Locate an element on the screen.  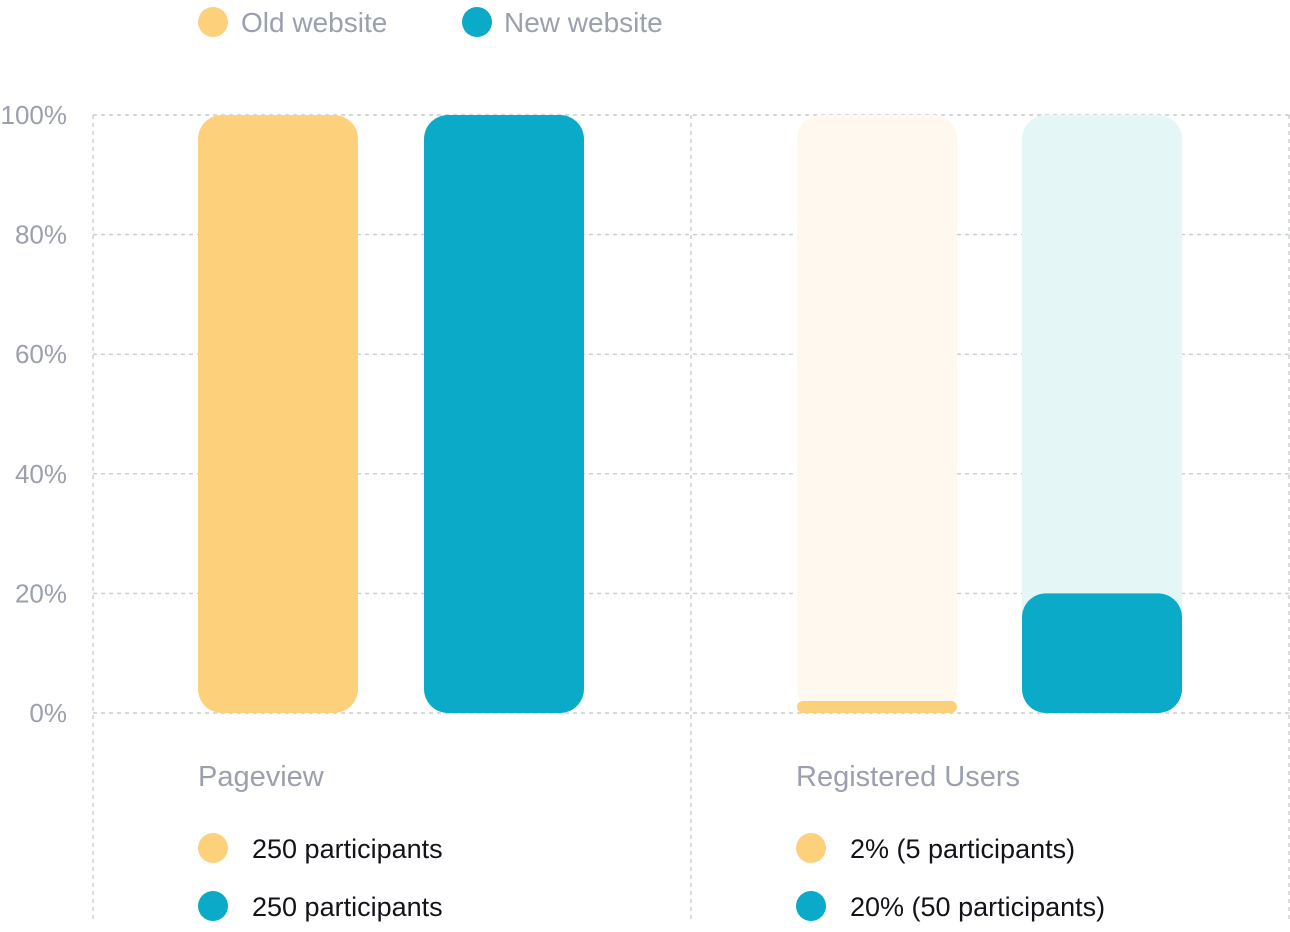
y-tick-label: 20% is located at coordinates (41, 593).